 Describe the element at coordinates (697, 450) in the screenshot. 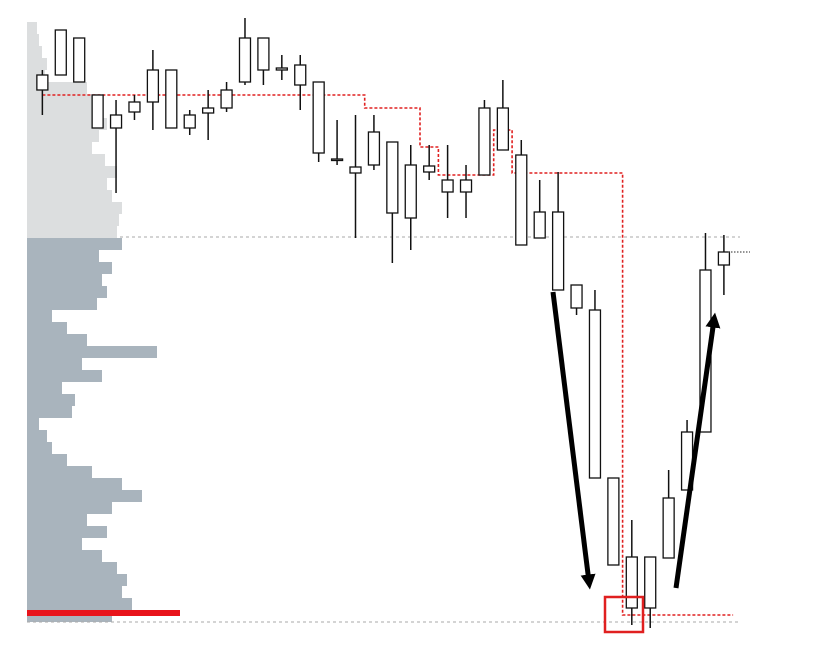

I see `up-arrow` at that location.